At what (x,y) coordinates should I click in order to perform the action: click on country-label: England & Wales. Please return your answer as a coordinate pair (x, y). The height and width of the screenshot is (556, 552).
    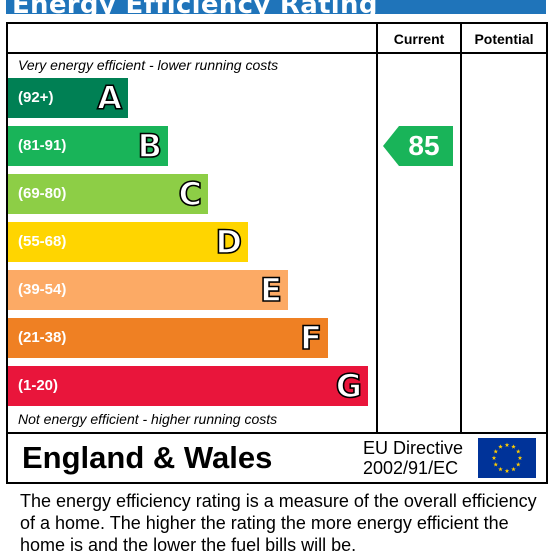
    Looking at the image, I should click on (147, 457).